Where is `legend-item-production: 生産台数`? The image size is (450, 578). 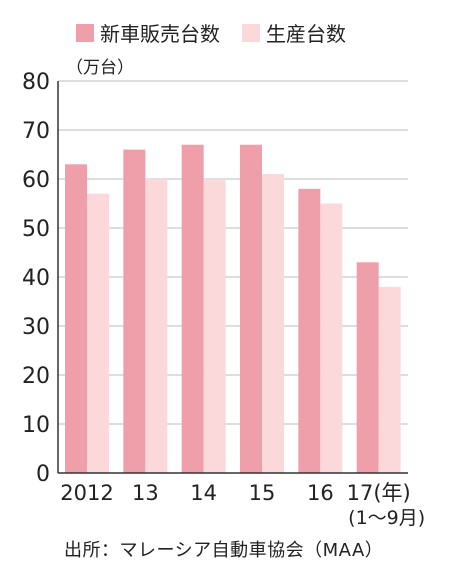 legend-item-production: 生産台数 is located at coordinates (294, 32).